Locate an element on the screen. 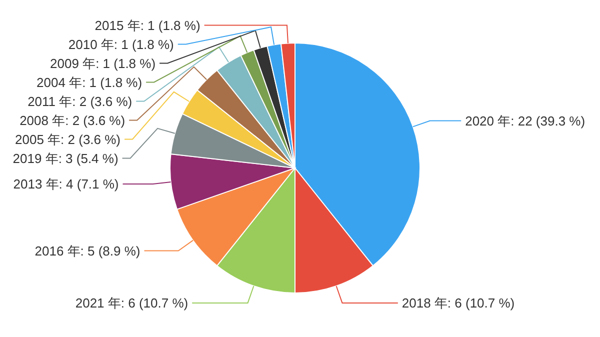  slice-label: 2016 年: 5 (8.9 %) is located at coordinates (87, 250).